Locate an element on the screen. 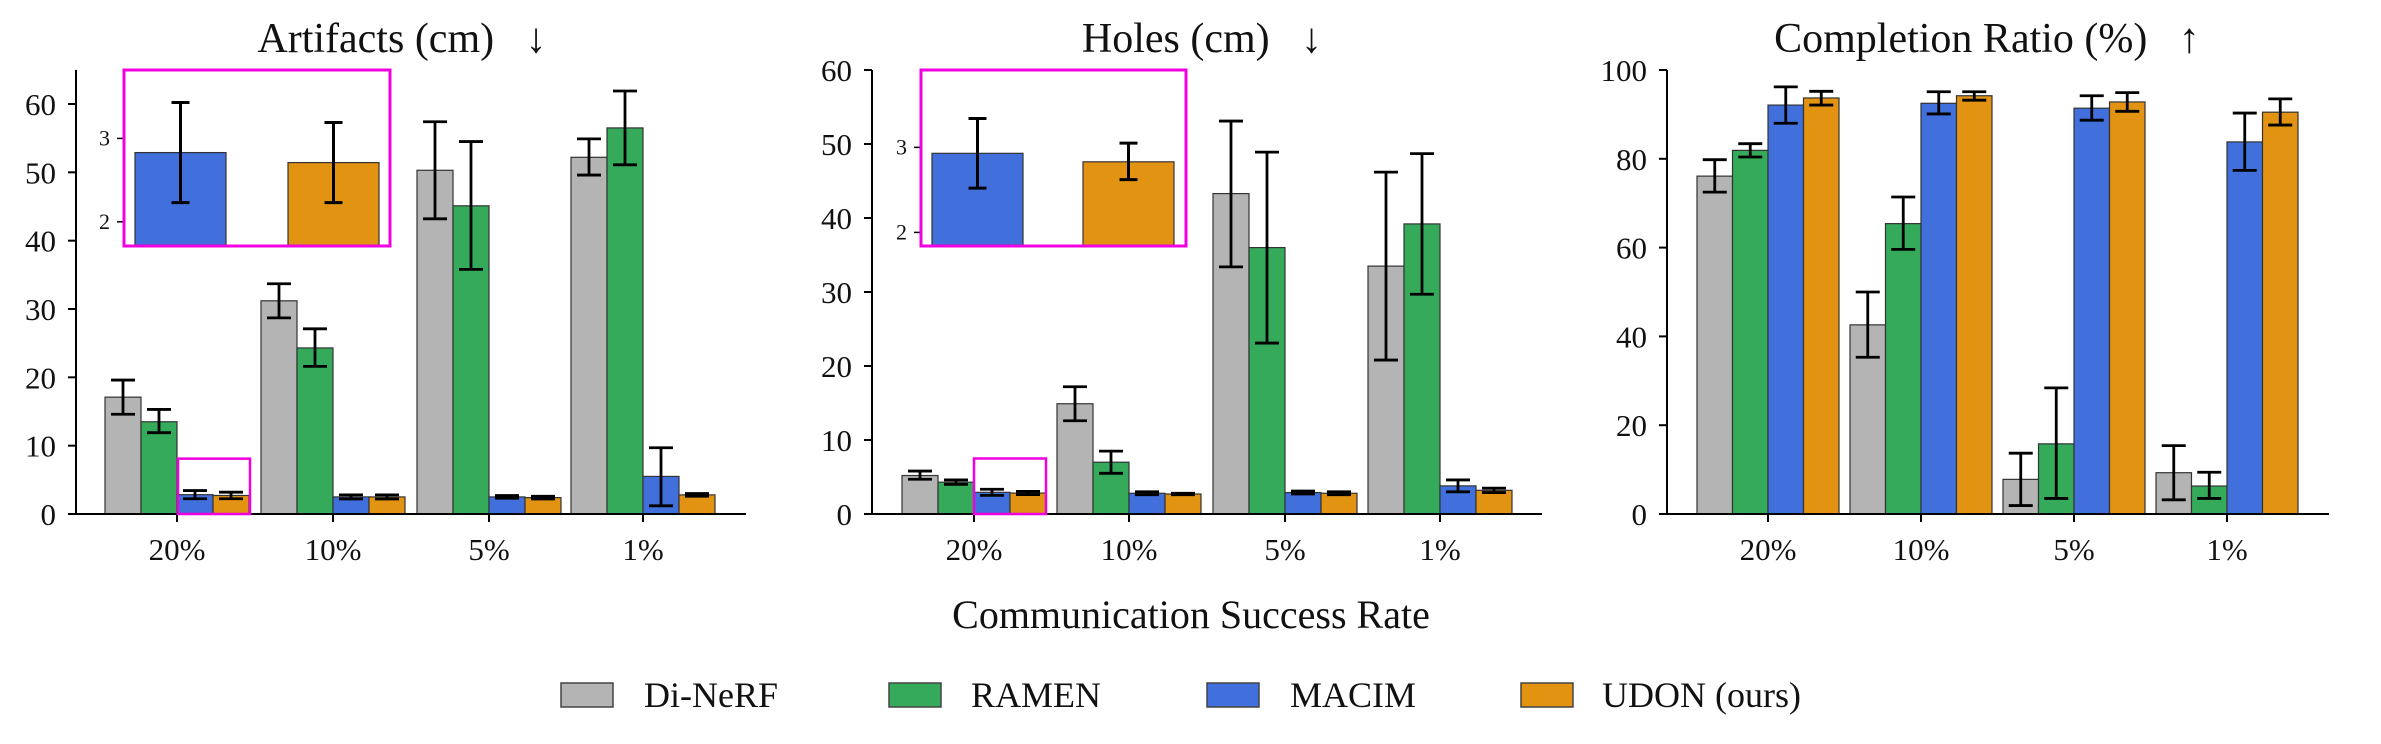 Image resolution: width=2381 pixels, height=744 pixels. inset-border is located at coordinates (1053, 158).